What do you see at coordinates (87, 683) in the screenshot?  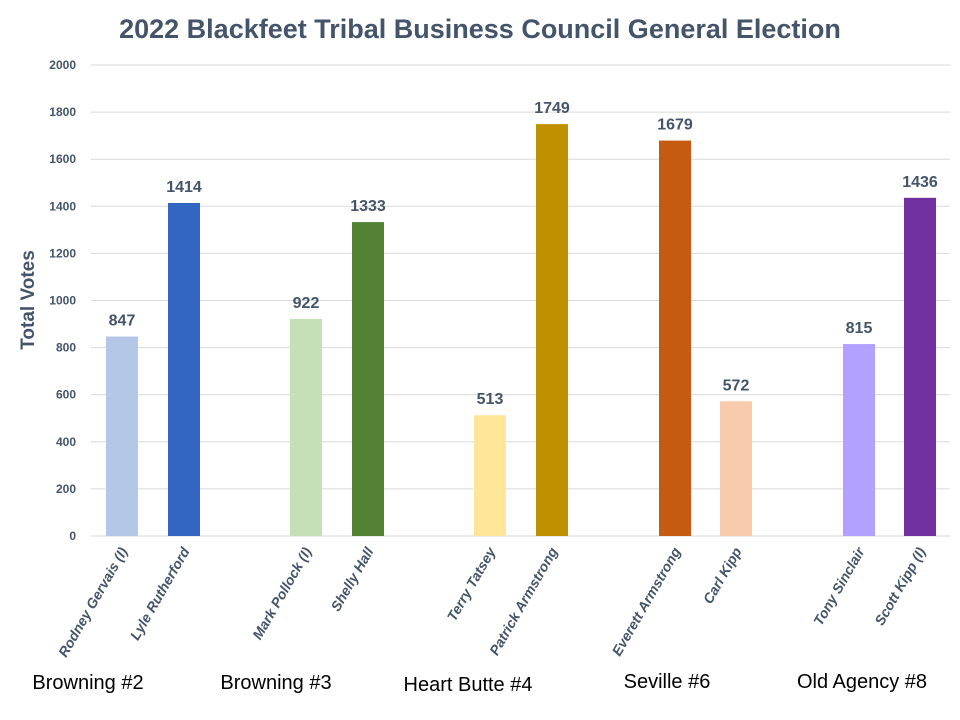 I see `group-label: Browning #2` at bounding box center [87, 683].